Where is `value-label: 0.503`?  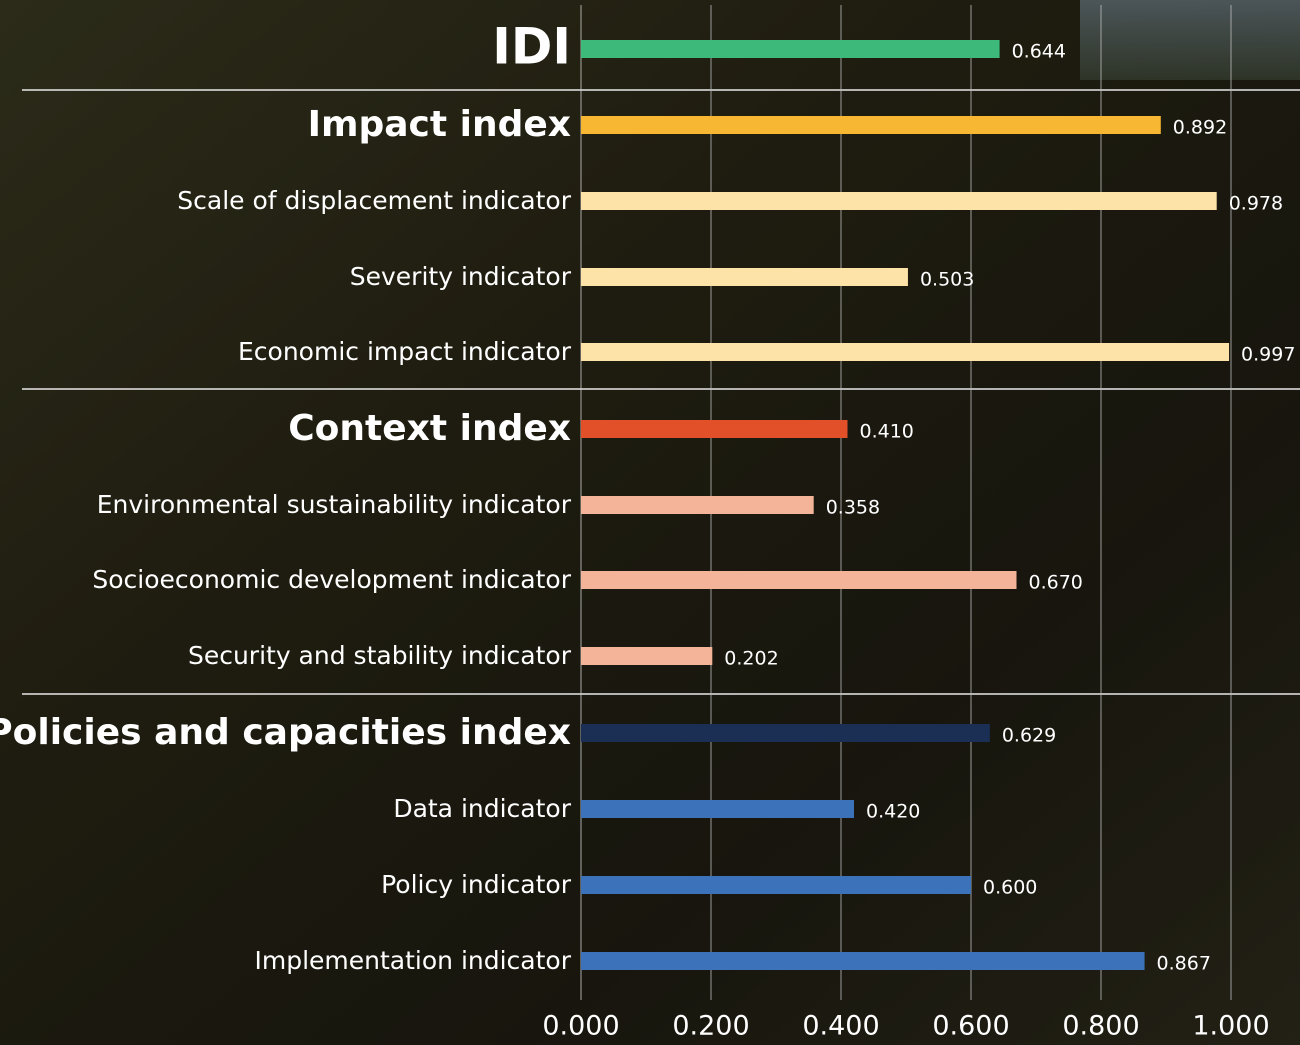
value-label: 0.503 is located at coordinates (947, 280).